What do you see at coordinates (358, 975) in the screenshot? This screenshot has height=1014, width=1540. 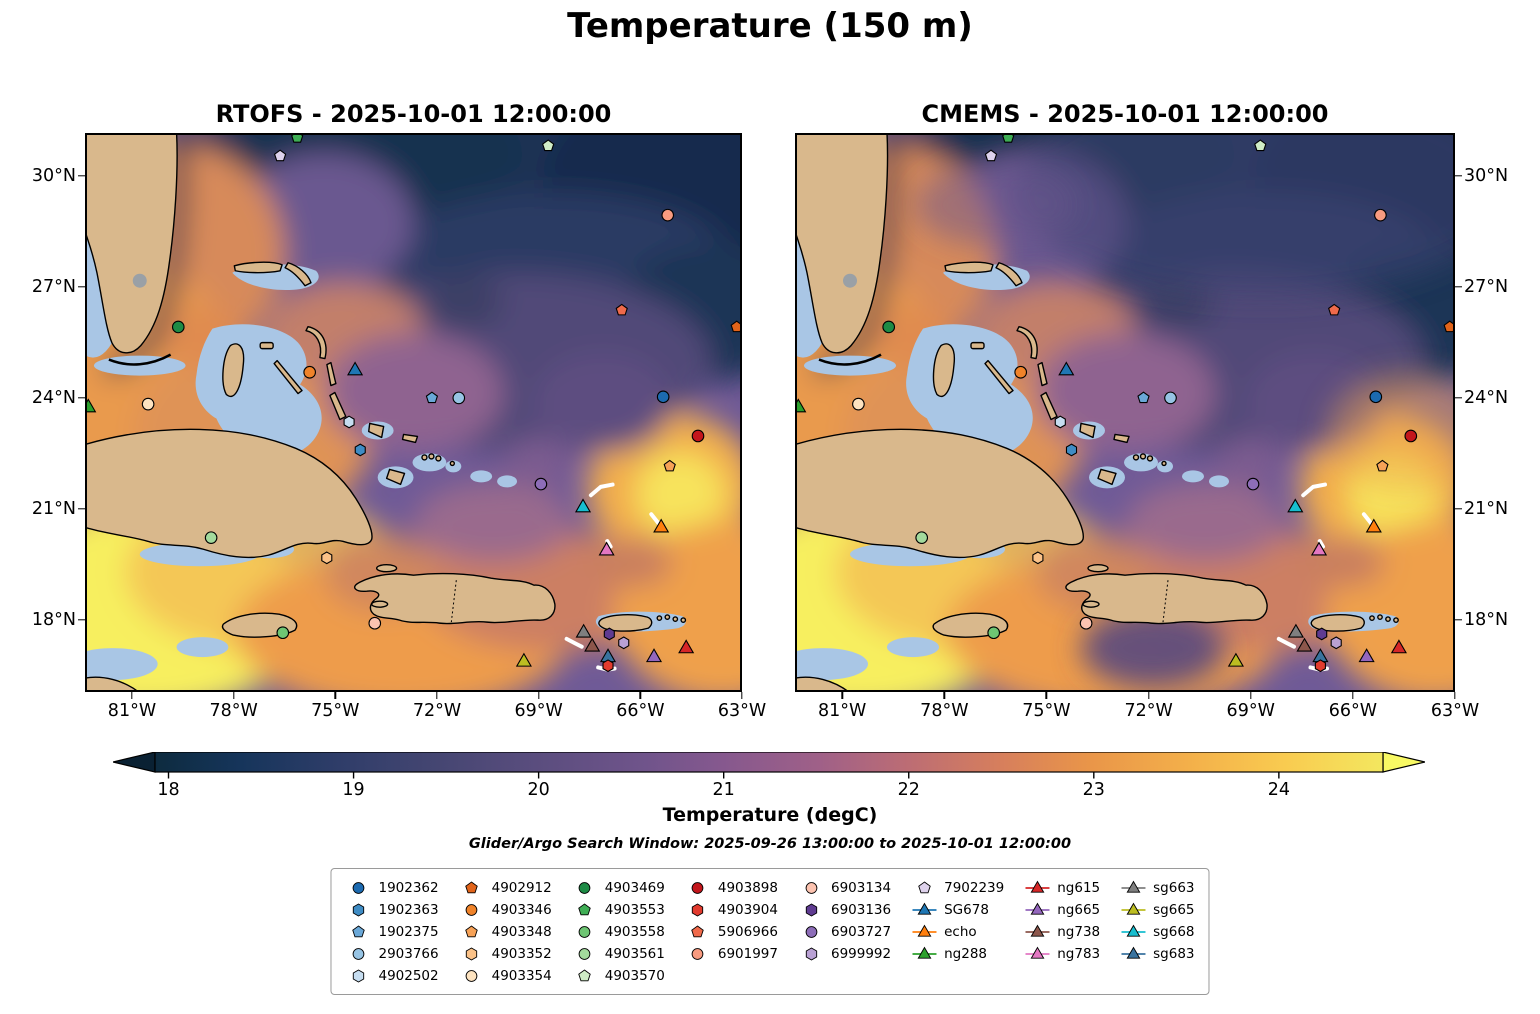 I see `legend-marker-4902502-icon` at bounding box center [358, 975].